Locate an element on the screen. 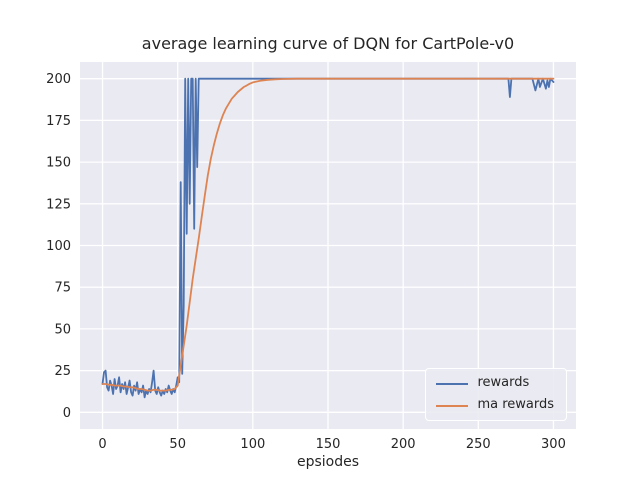 The width and height of the screenshot is (640, 480). legend-label-rewards: rewards is located at coordinates (503, 383).